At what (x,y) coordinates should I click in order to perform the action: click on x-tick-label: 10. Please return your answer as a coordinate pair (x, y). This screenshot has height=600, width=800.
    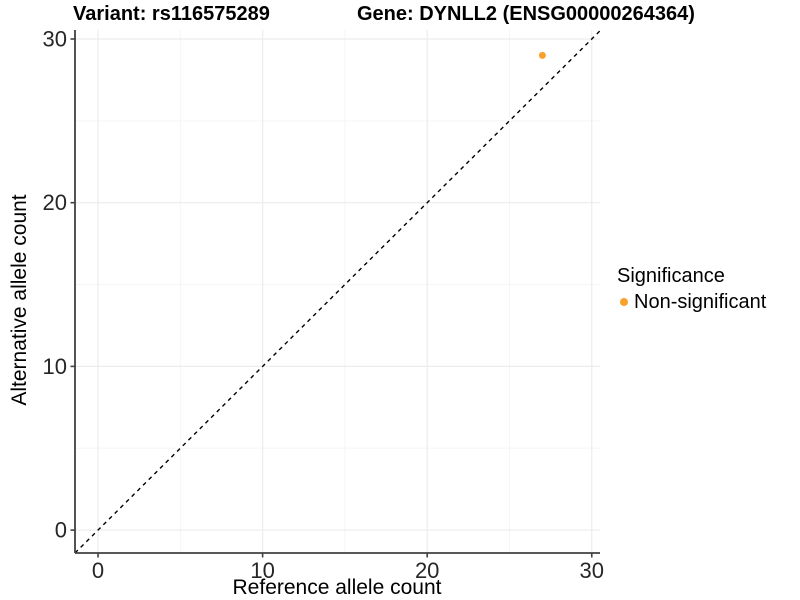
    Looking at the image, I should click on (262, 570).